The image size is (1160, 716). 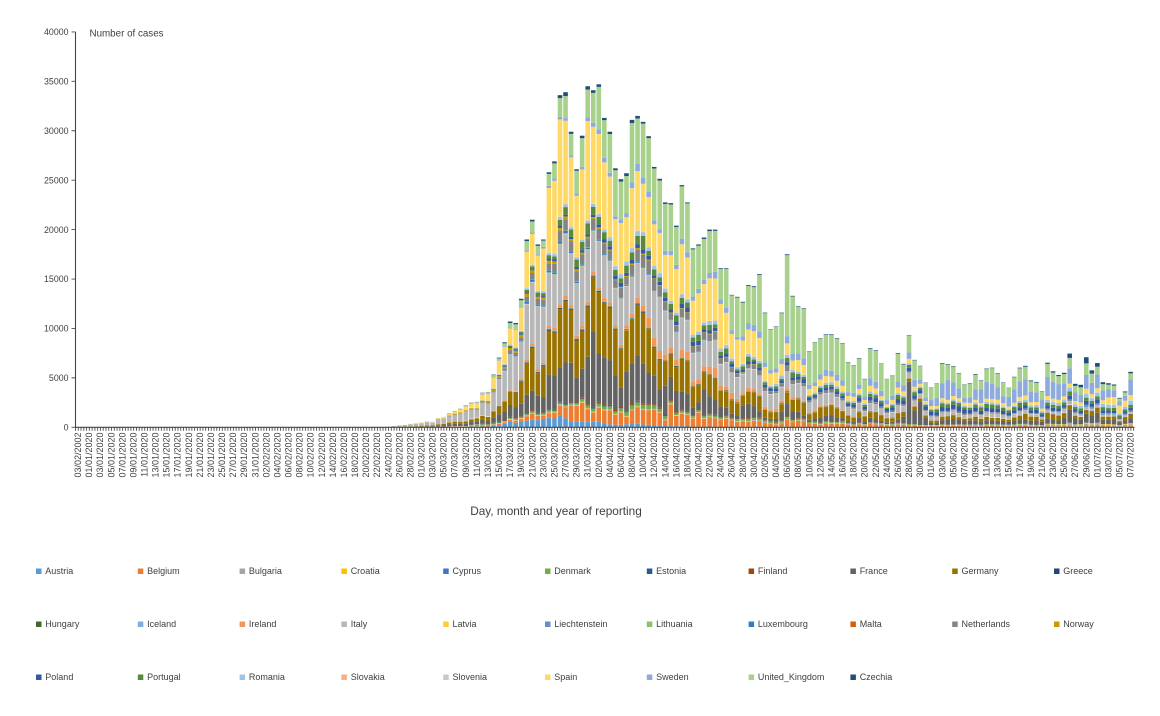 I want to click on svg-text: 23/06/2020, so click(x=1053, y=455).